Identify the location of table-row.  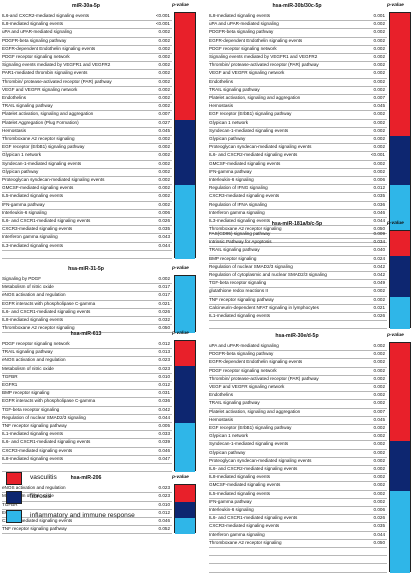
(298, 325).